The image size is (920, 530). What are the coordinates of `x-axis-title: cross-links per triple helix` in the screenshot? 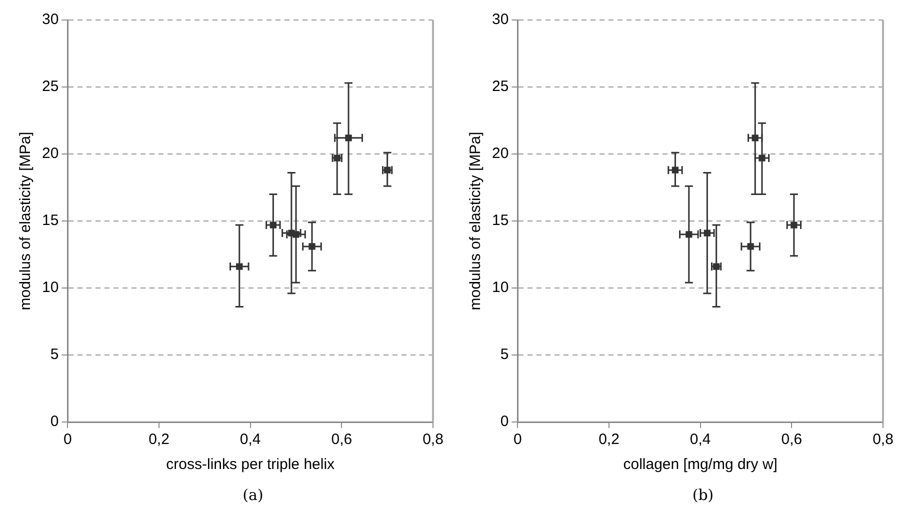 It's located at (251, 465).